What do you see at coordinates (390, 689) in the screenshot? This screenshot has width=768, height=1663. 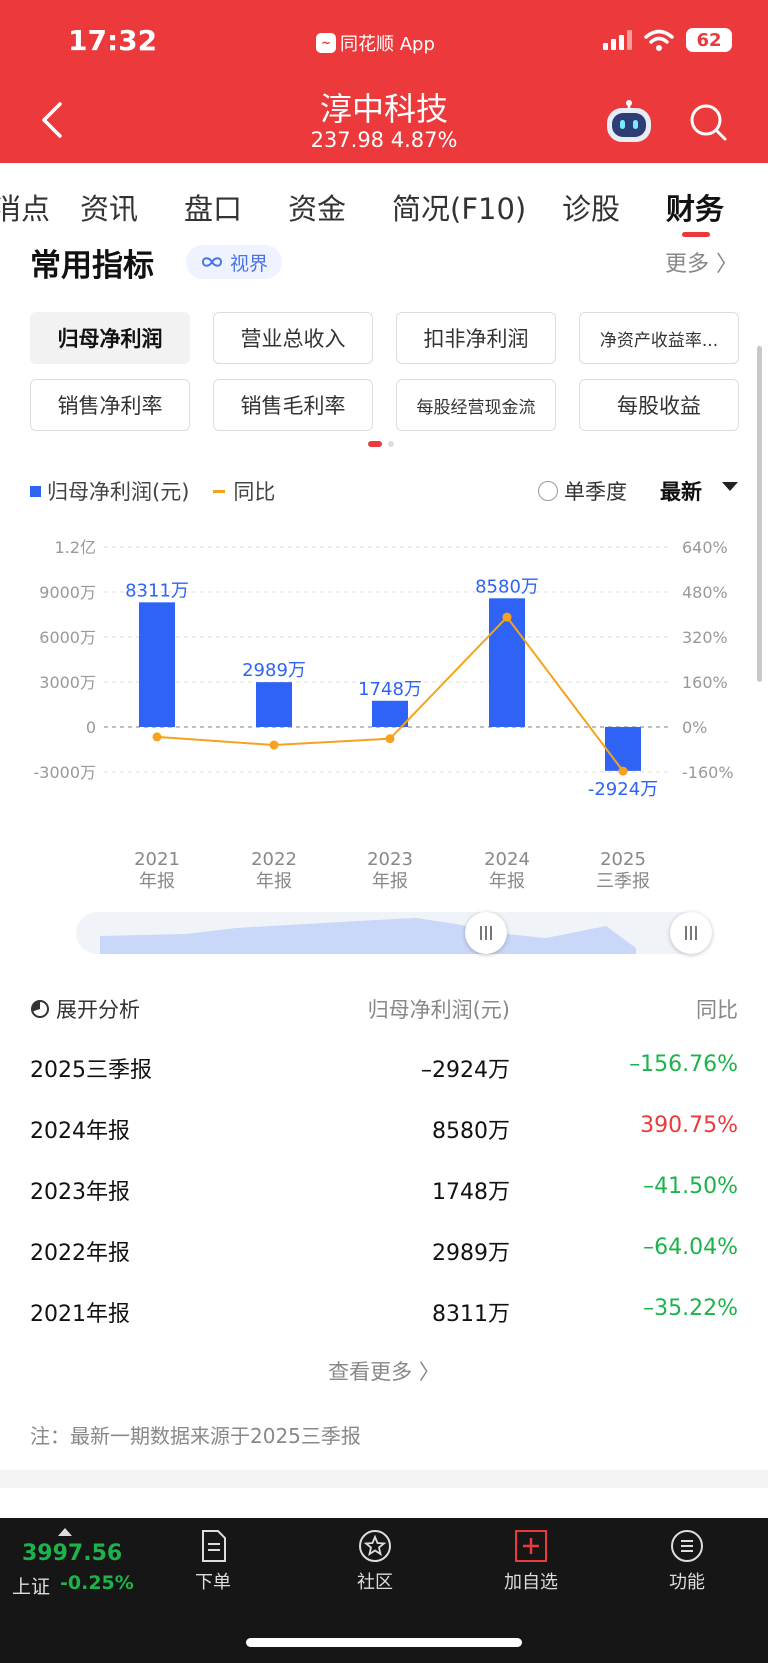 I see `bar-data-label: 1748万` at bounding box center [390, 689].